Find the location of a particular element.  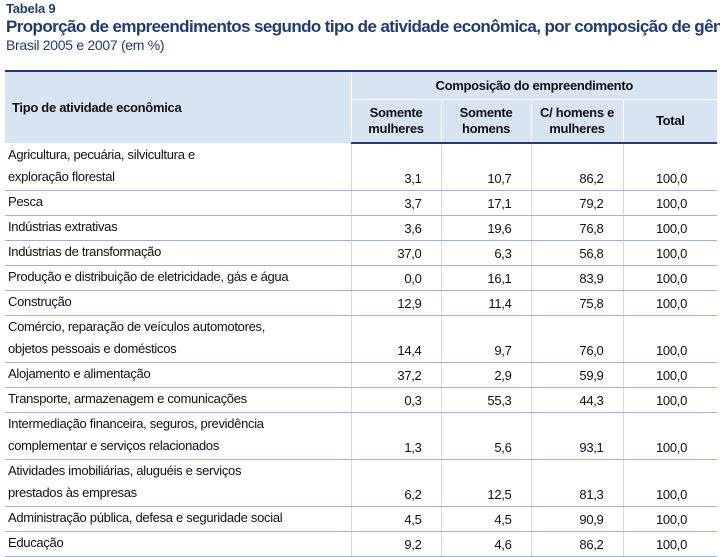

cell-value: 59,9 is located at coordinates (576, 375).